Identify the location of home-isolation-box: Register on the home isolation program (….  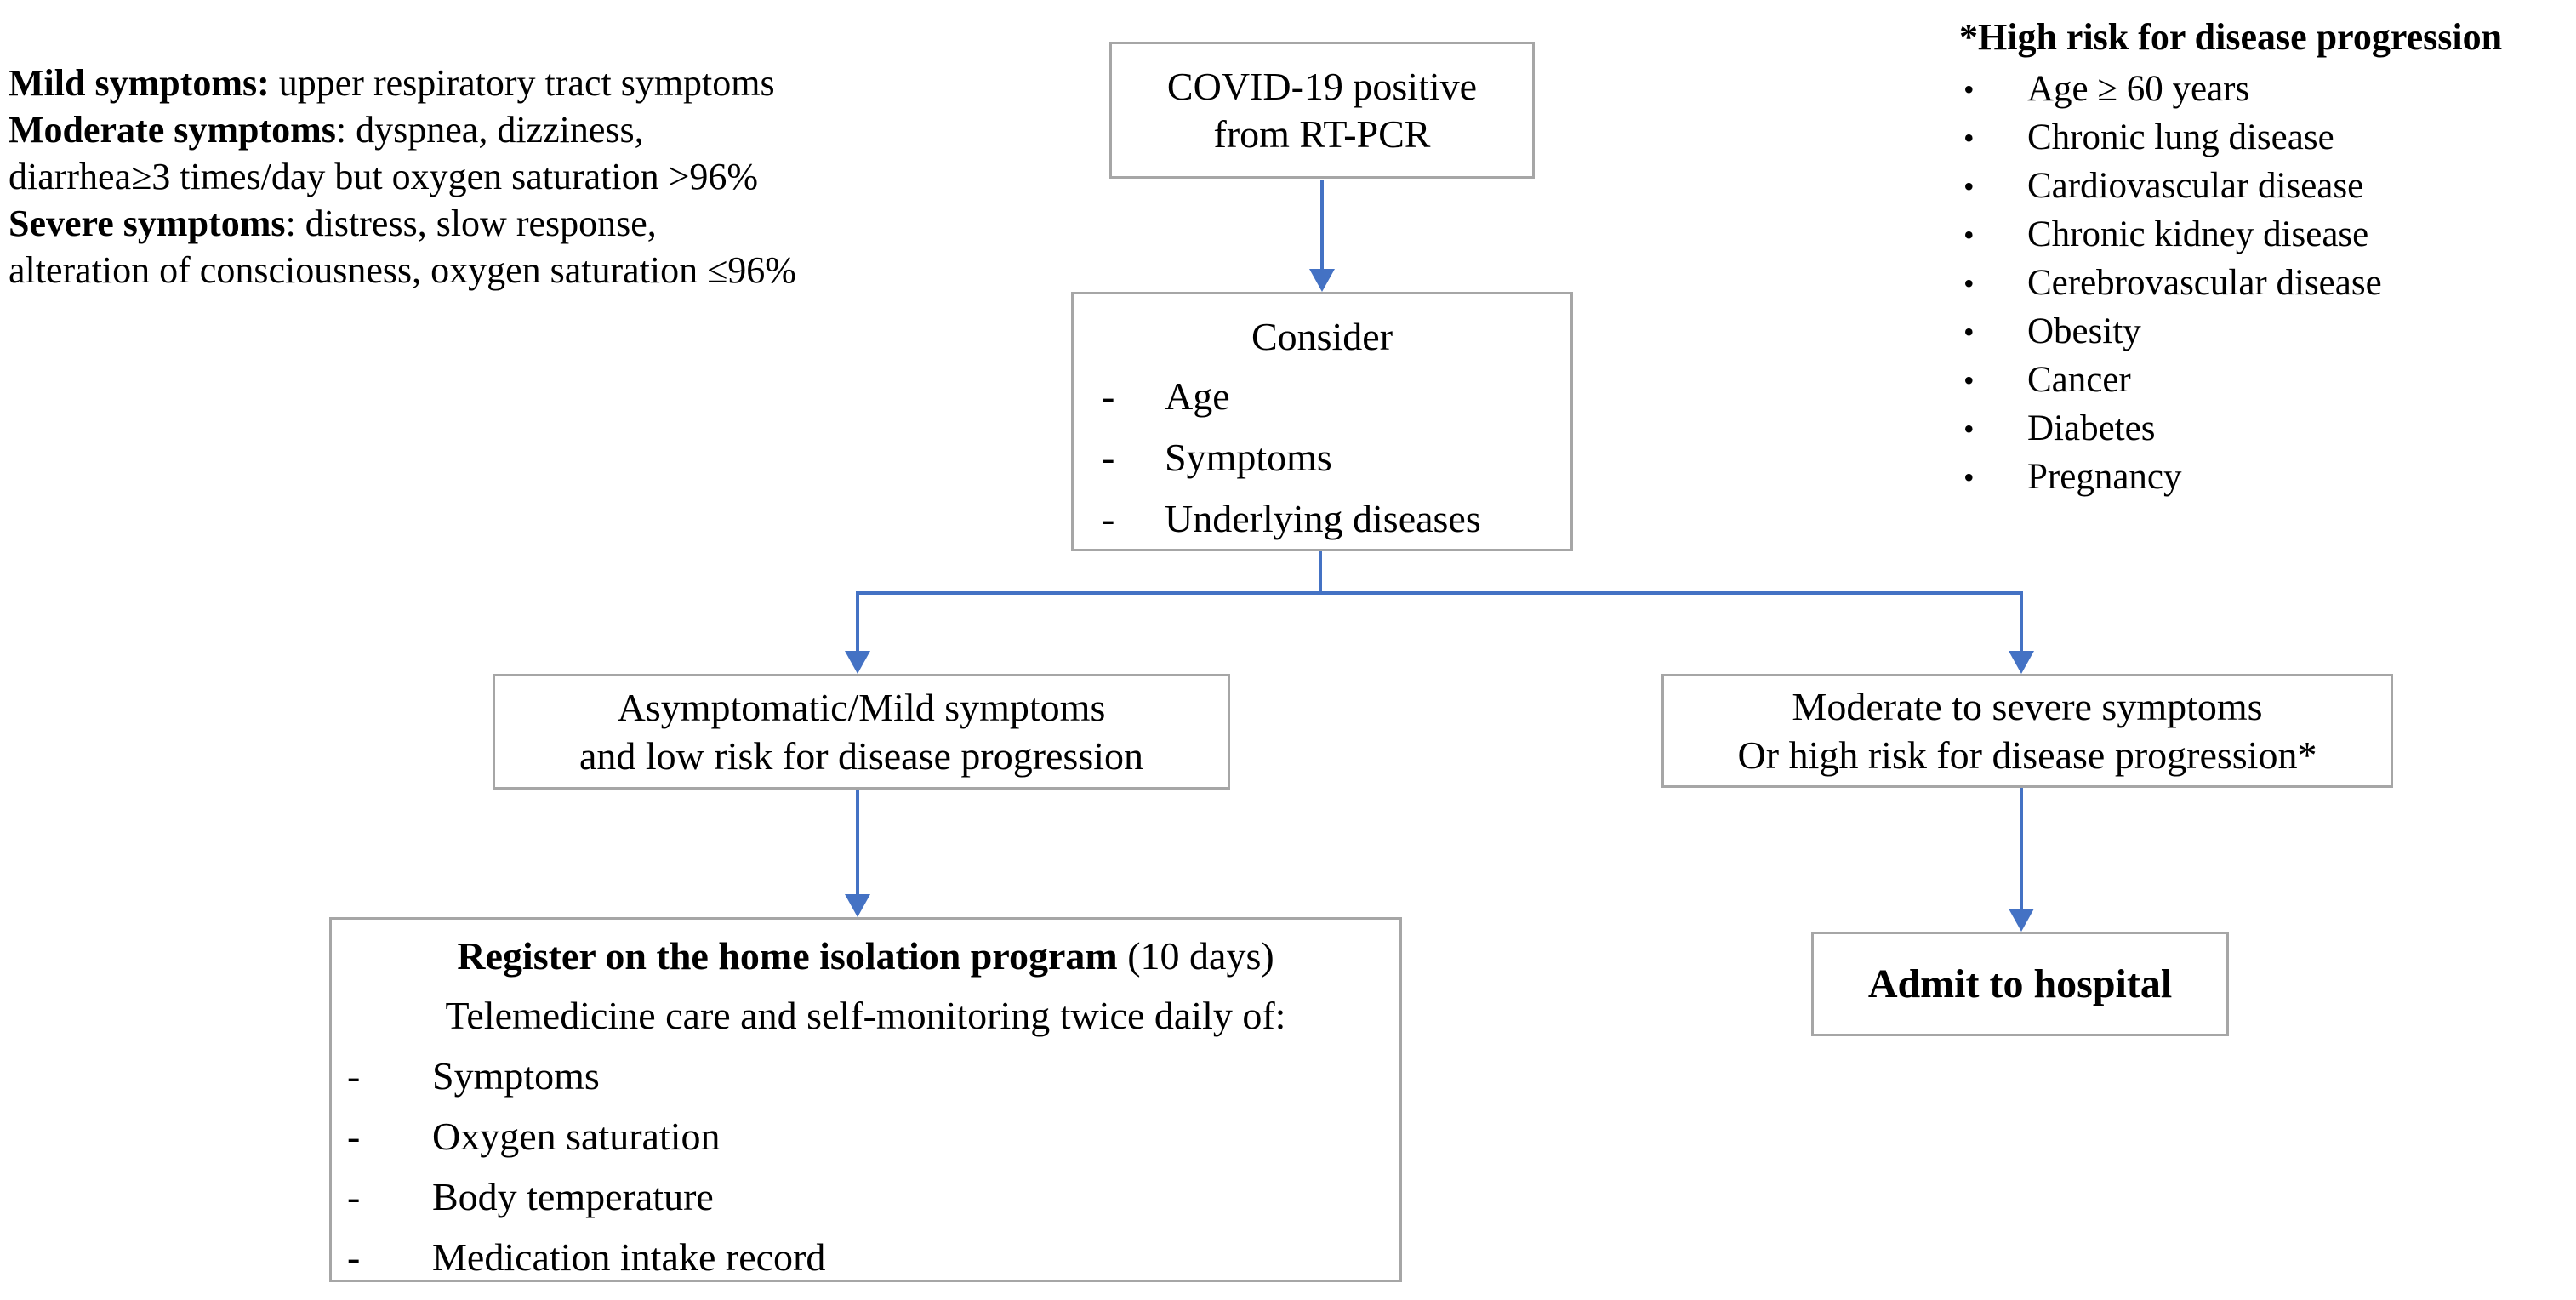
(865, 1100).